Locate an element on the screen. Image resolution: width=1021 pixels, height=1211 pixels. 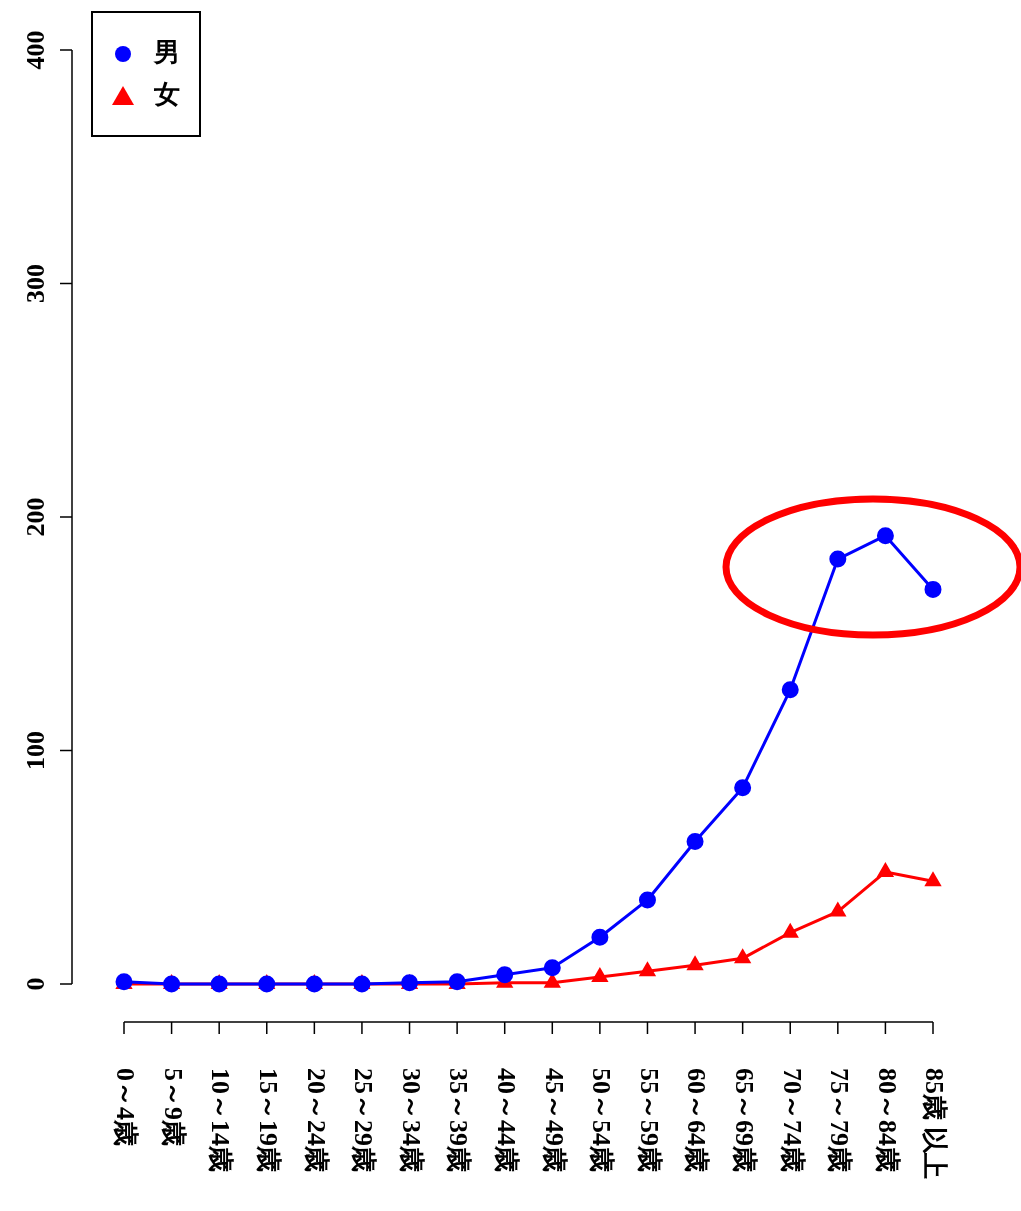
x-tick-label: 15～19歳 is located at coordinates (269, 1120).